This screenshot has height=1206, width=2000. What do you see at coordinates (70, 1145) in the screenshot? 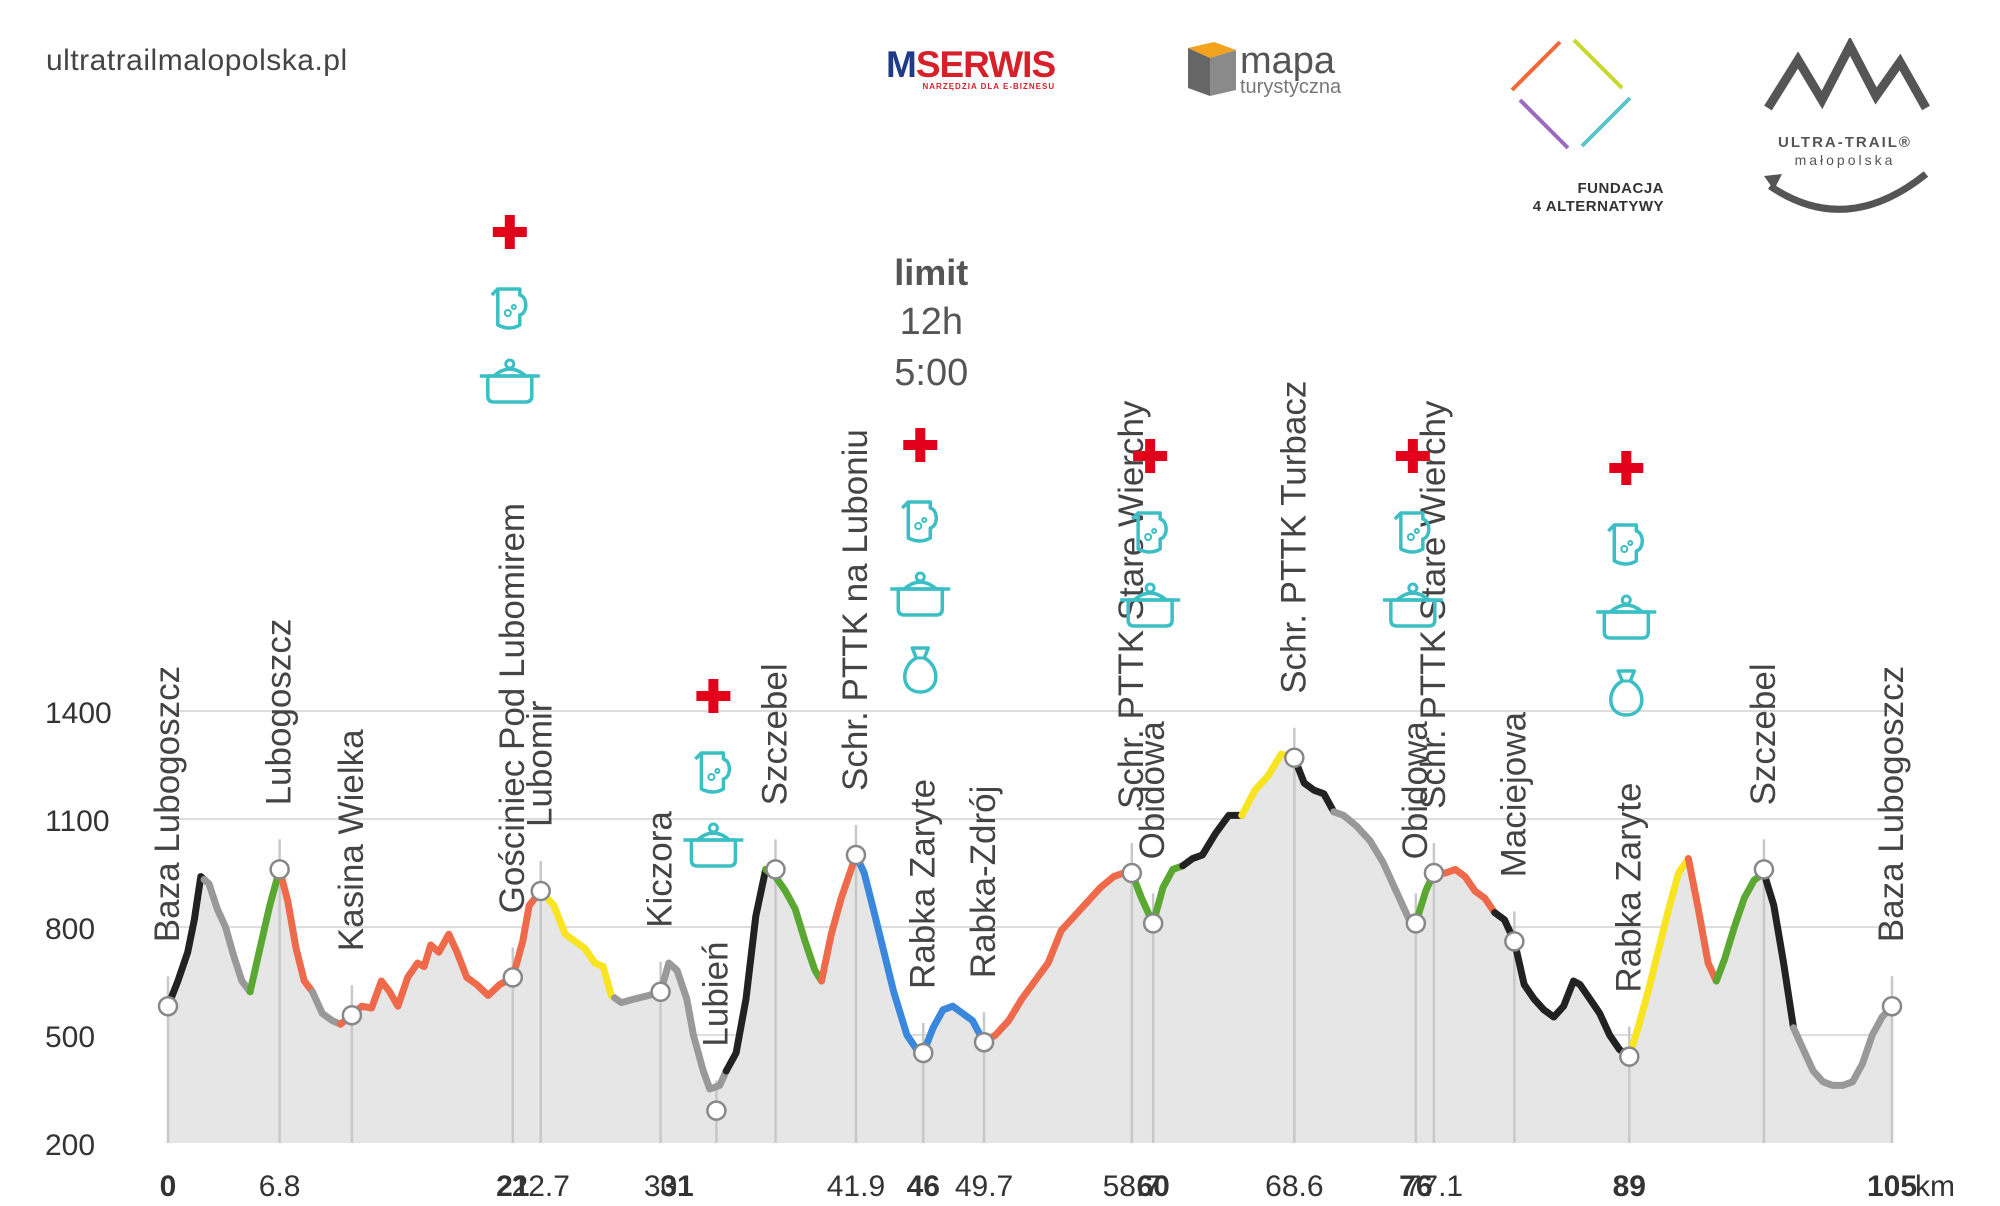
I see `y-tick-label: 200` at bounding box center [70, 1145].